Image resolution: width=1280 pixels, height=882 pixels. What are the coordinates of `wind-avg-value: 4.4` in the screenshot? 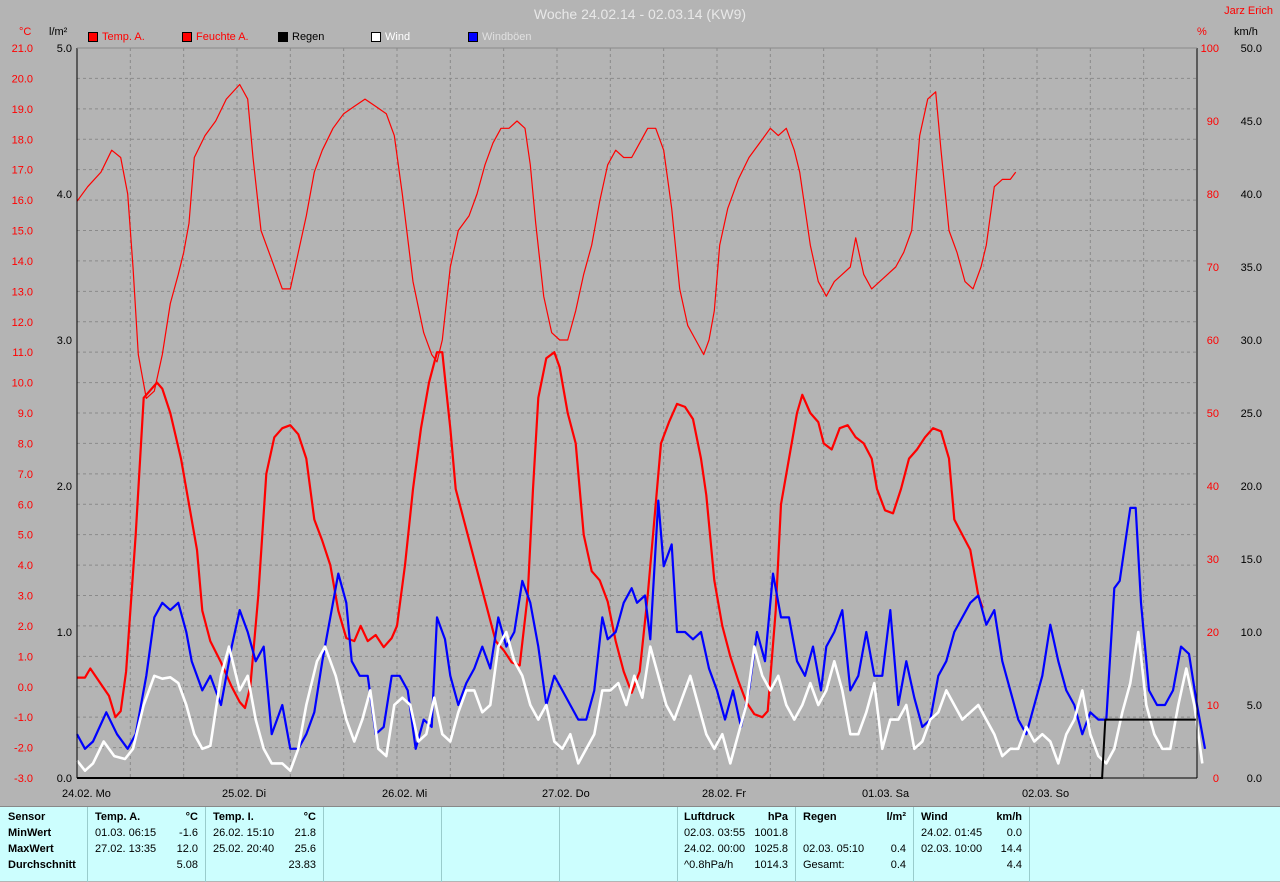 It's located at (1014, 865).